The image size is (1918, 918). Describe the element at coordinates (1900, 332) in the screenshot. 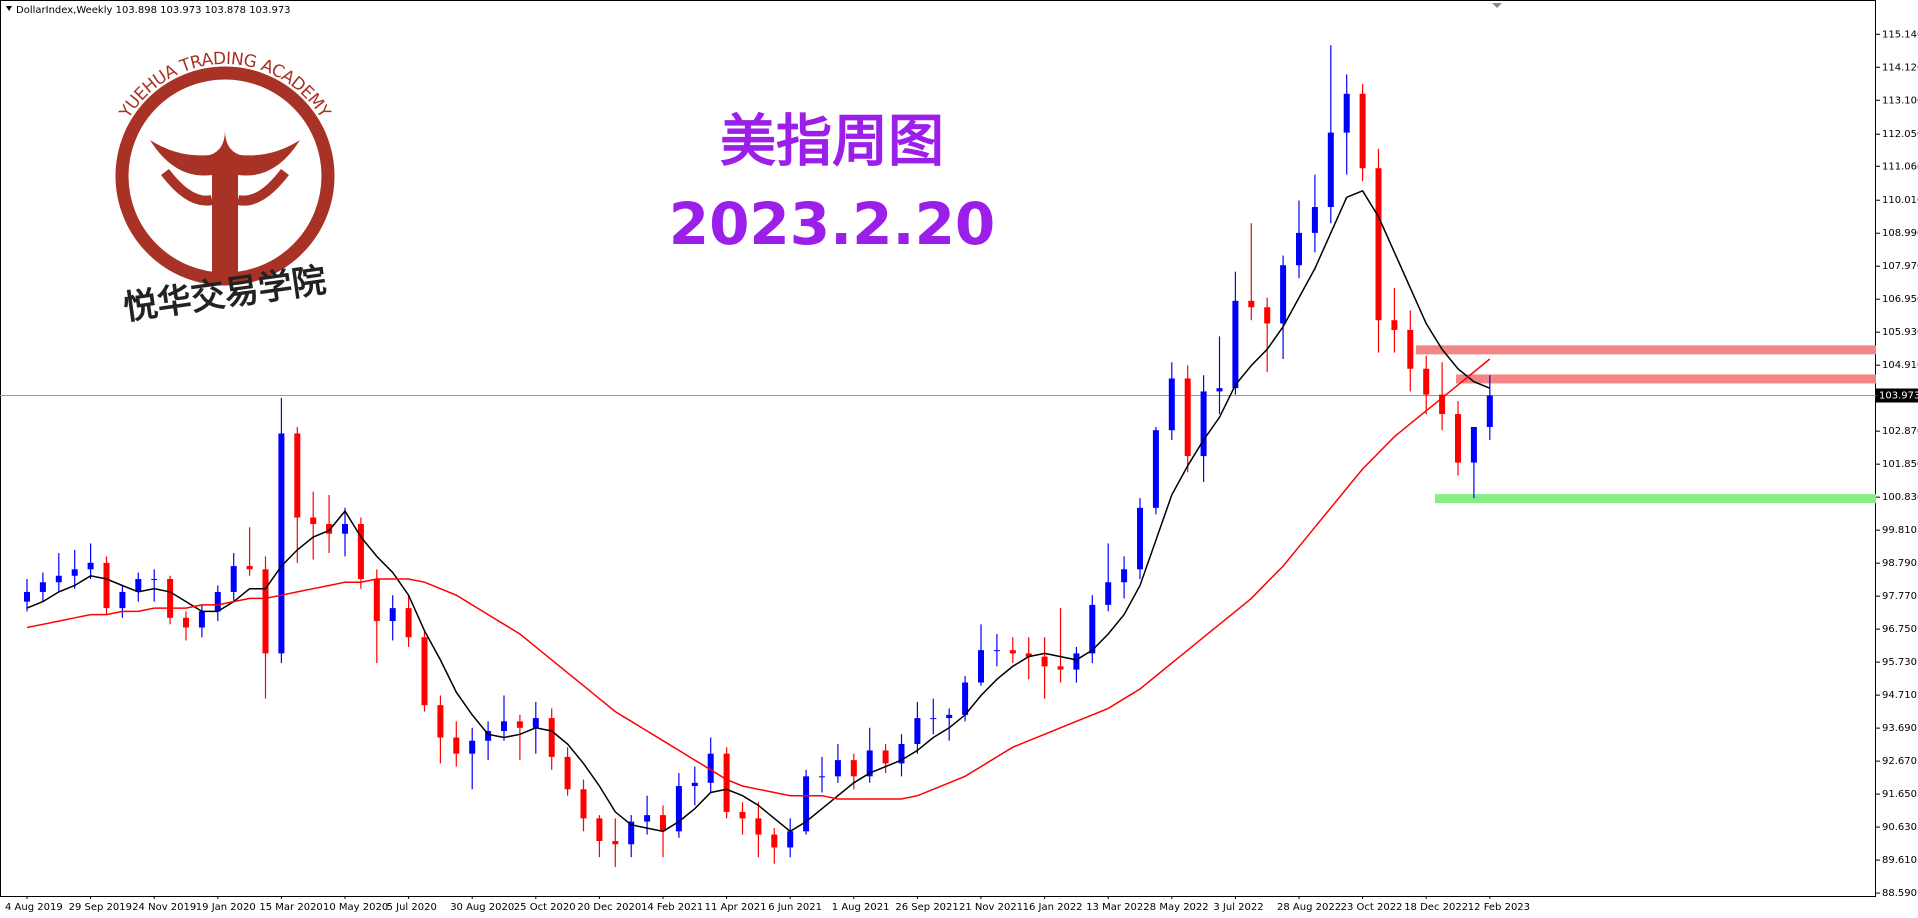

I see `y-tick-label: 105.930` at that location.